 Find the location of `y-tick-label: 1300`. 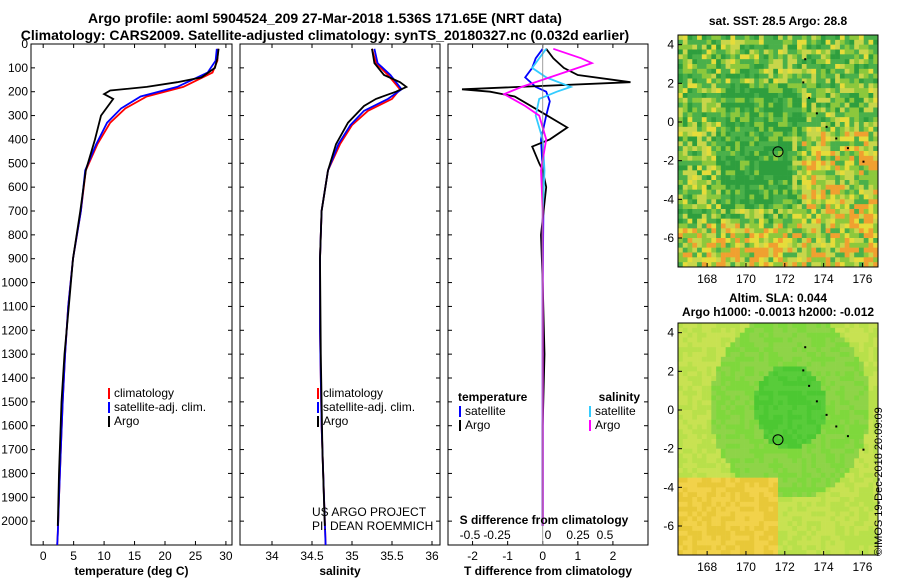

y-tick-label: 1300 is located at coordinates (14, 354).